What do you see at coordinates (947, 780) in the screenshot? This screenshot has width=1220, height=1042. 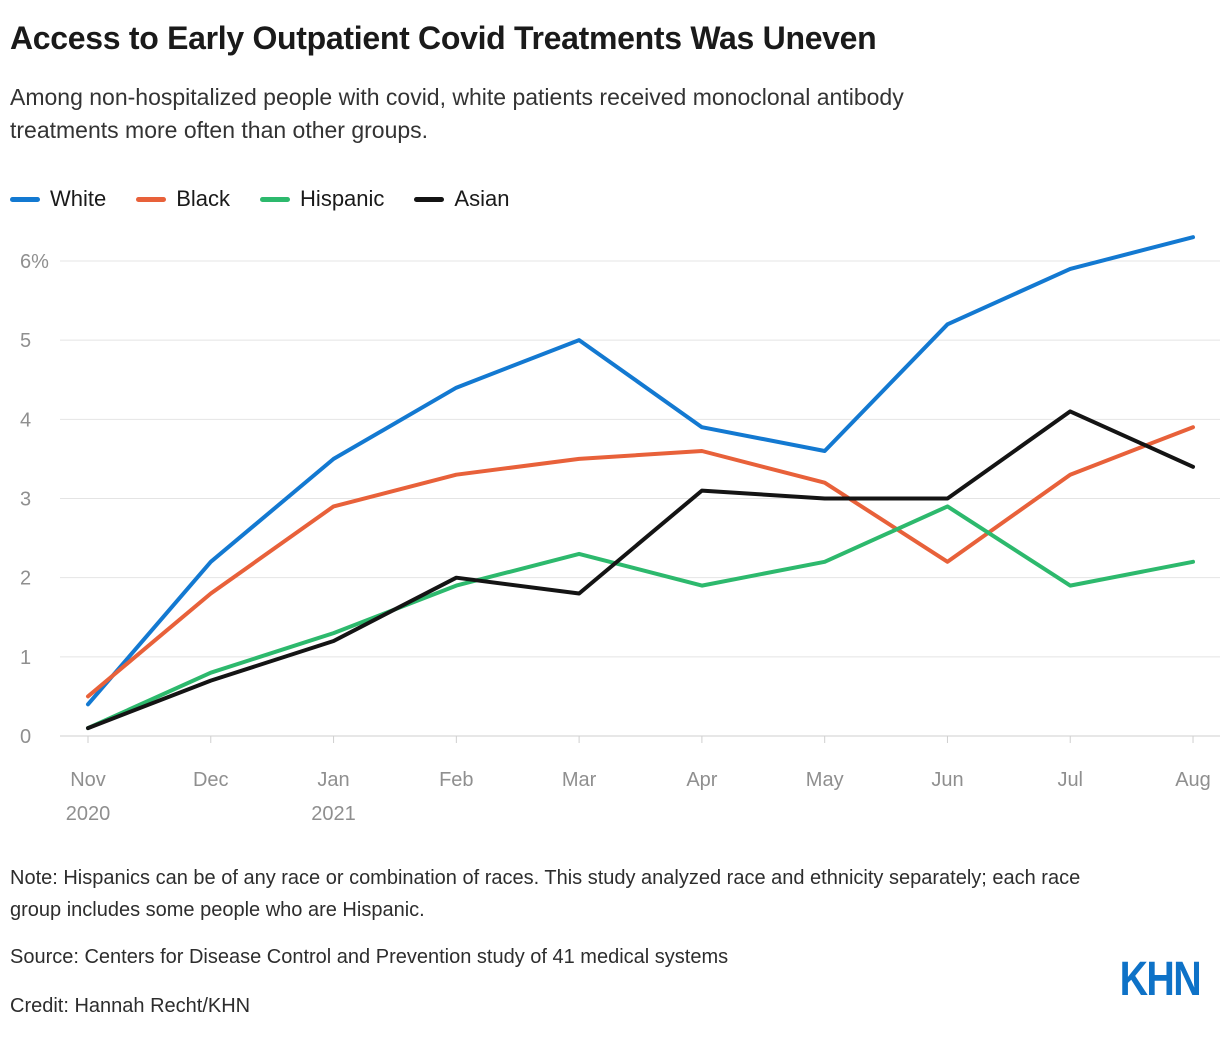 I see `x-axis-label-jun: Jun` at bounding box center [947, 780].